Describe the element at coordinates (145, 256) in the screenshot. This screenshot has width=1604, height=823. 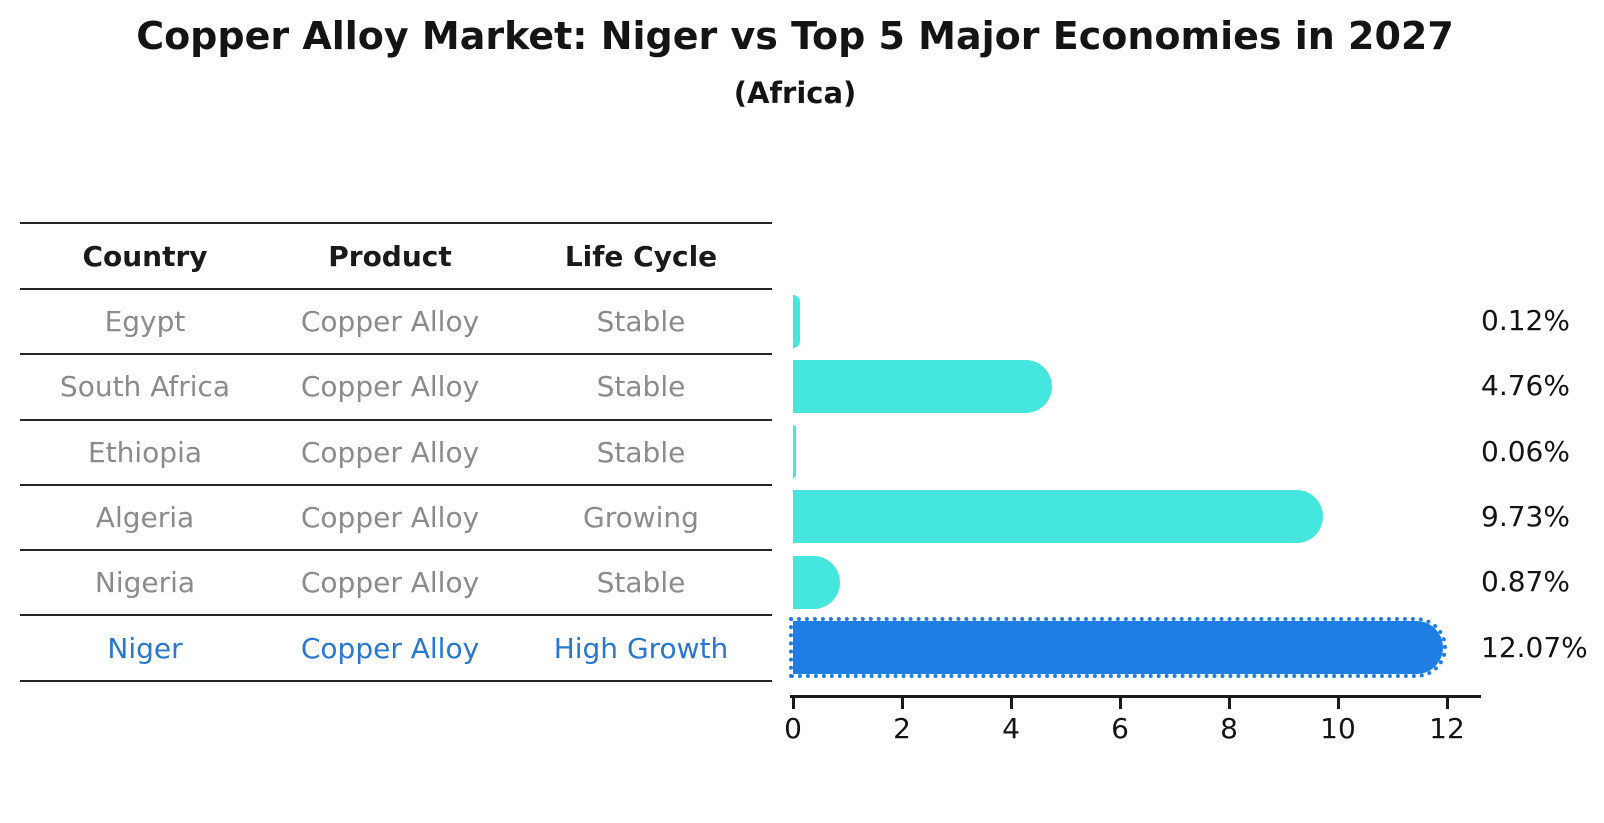
I see `column-header-country: Country` at that location.